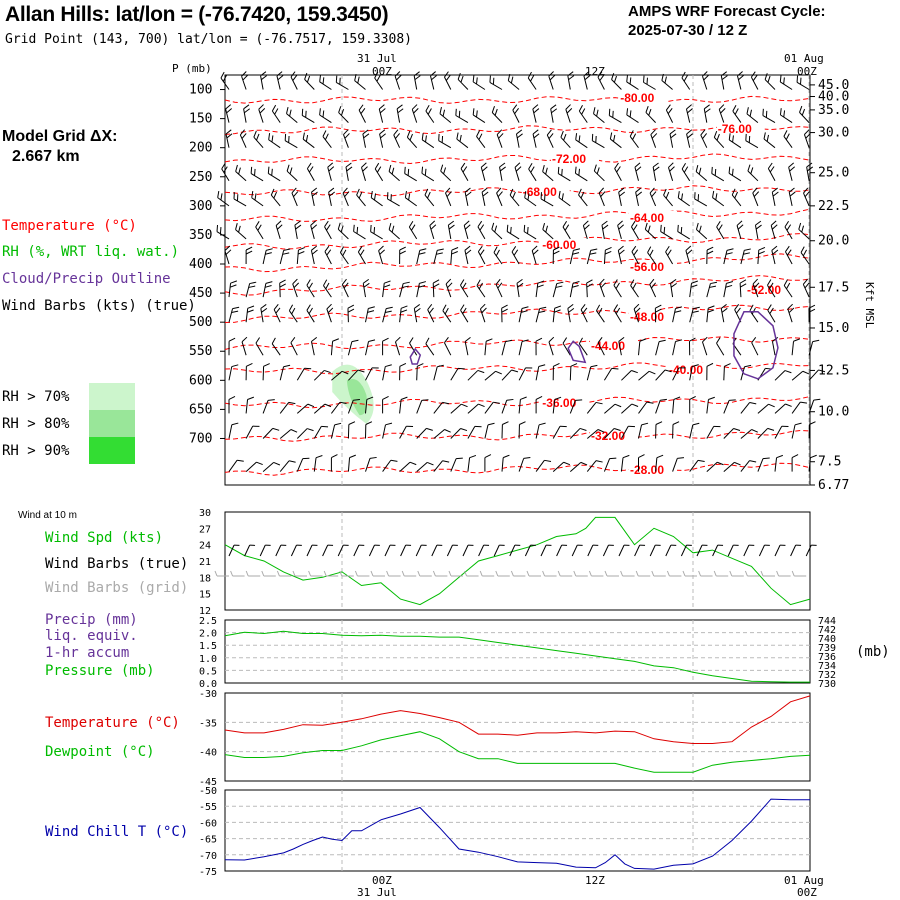 This screenshot has height=900, width=900. What do you see at coordinates (873, 652) in the screenshot?
I see `label-mb-right: (mb)` at bounding box center [873, 652].